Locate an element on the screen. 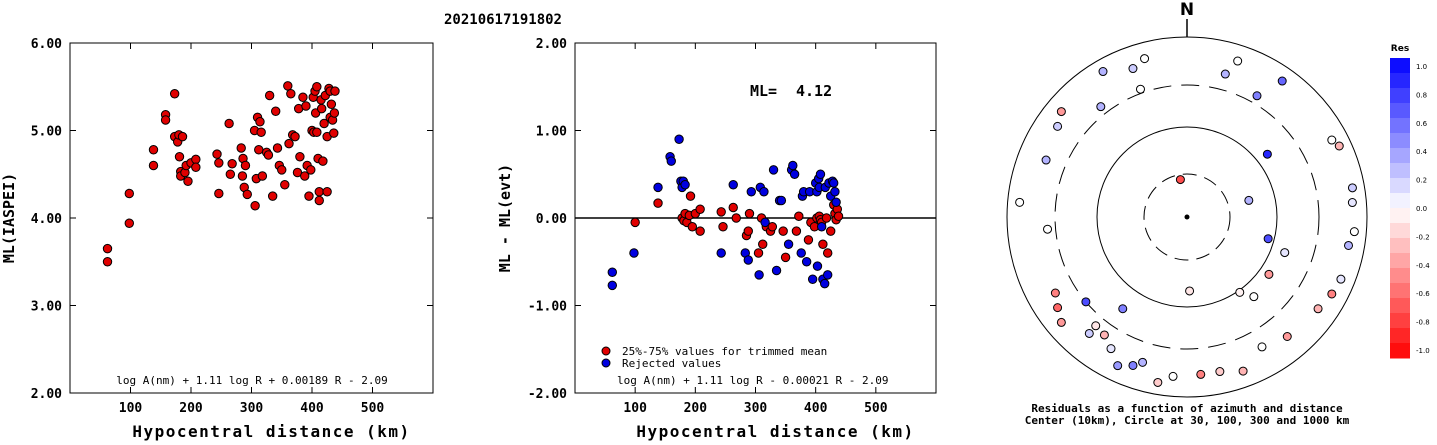 The image size is (1437, 445). x-axis-label: Hypocentral distance (km) is located at coordinates (775, 431).